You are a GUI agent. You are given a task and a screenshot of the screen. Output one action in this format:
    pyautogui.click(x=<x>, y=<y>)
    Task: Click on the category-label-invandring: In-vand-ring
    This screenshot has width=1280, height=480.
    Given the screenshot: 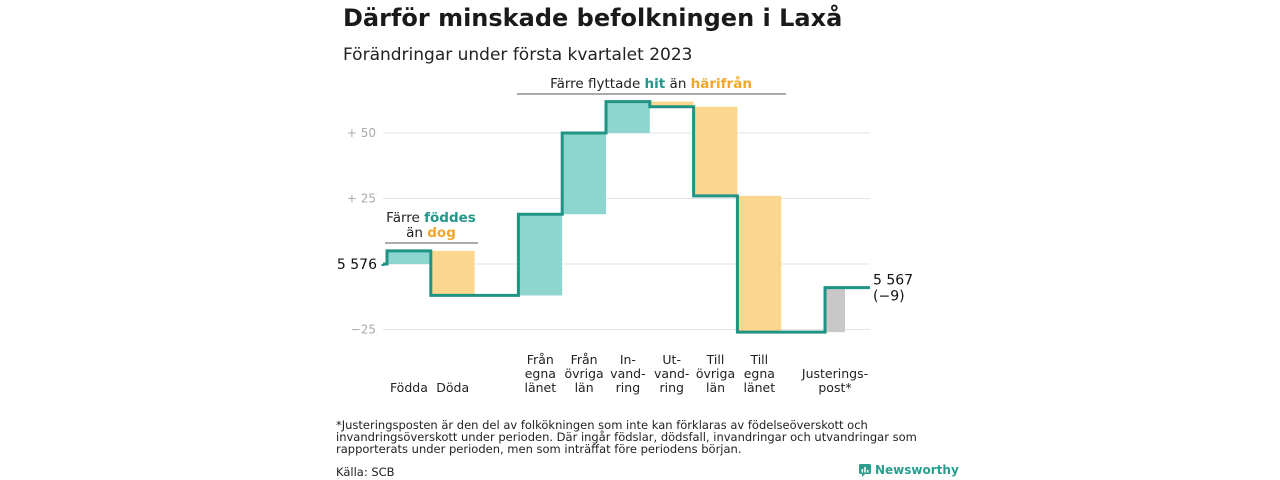 What is the action you would take?
    pyautogui.click(x=627, y=373)
    